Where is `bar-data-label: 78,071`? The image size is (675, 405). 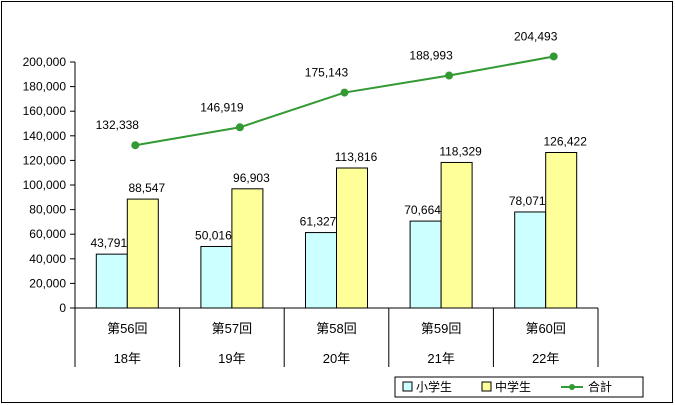
bar-data-label: 78,071 is located at coordinates (527, 201).